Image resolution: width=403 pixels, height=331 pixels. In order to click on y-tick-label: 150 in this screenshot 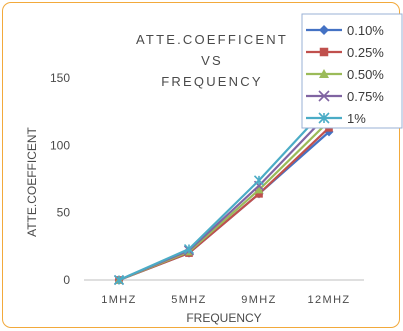, I will do `click(60, 78)`.